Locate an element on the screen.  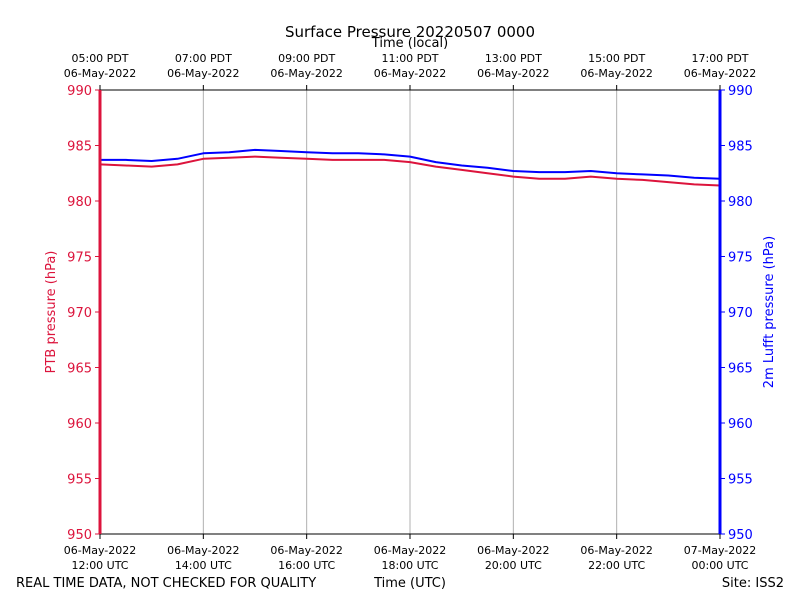
ptb-pressure-line is located at coordinates (410, 171).